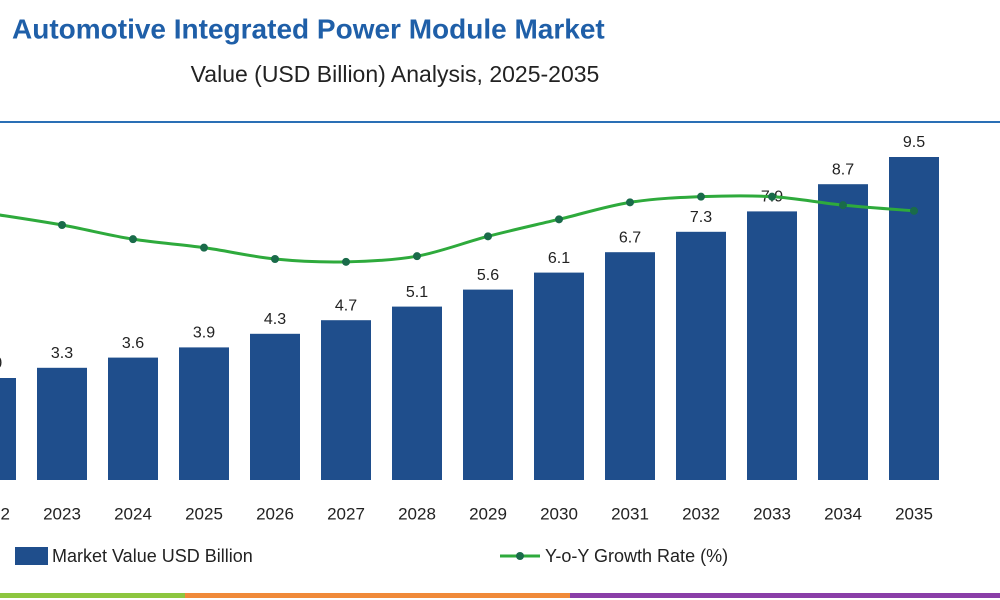 This screenshot has height=600, width=1000. What do you see at coordinates (275, 319) in the screenshot?
I see `value-label: 4.3` at bounding box center [275, 319].